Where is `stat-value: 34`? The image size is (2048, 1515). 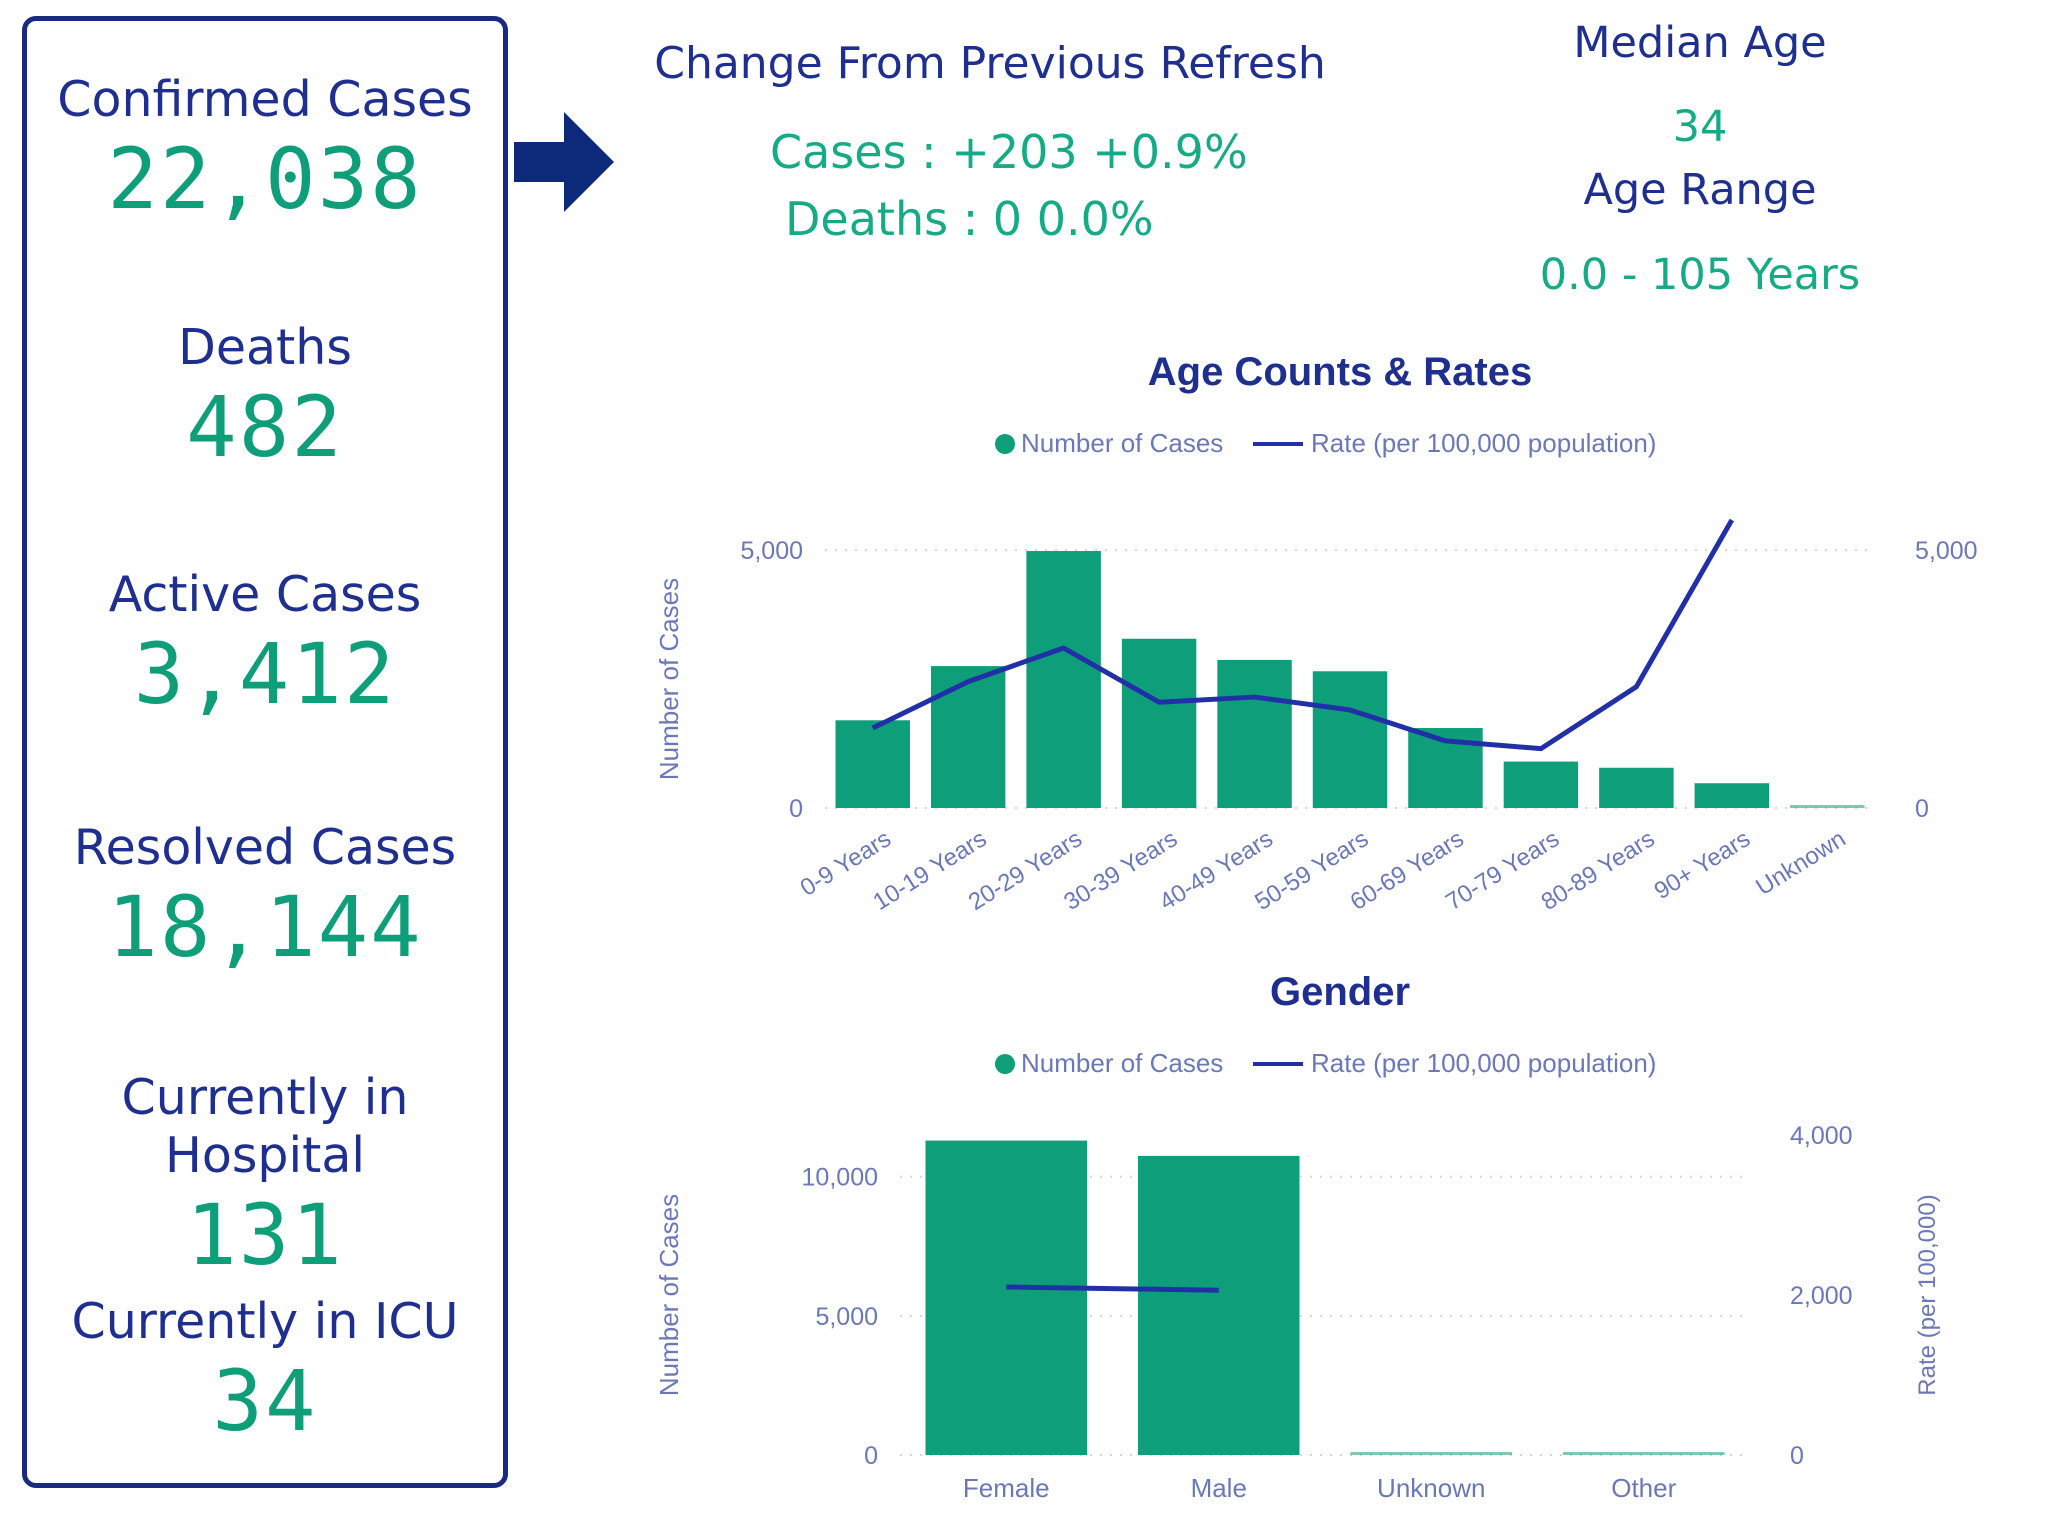
stat-value: 34 is located at coordinates (265, 1401).